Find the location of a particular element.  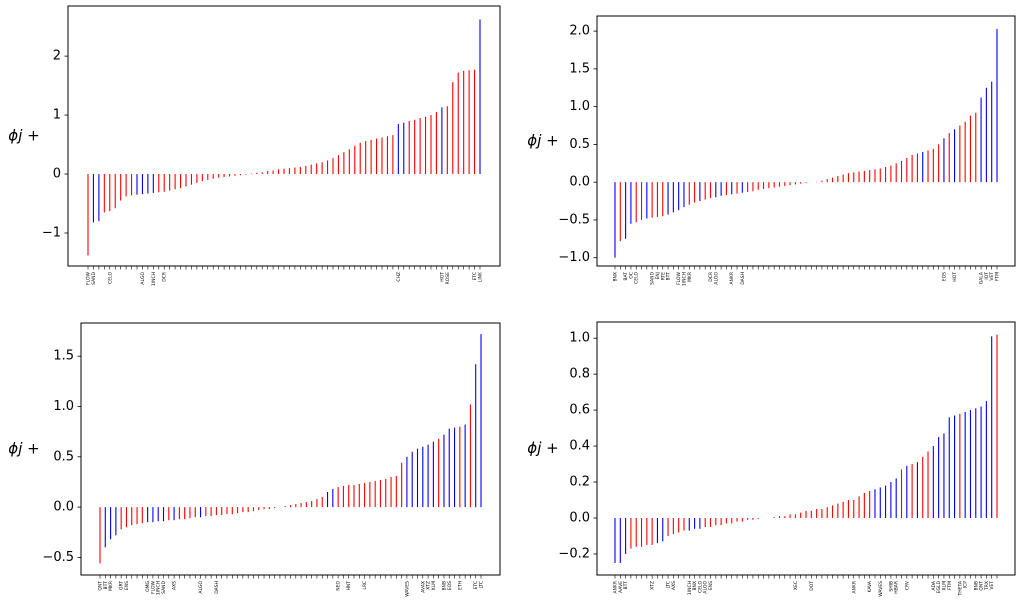

x-tick-label: OC is located at coordinates (631, 275).